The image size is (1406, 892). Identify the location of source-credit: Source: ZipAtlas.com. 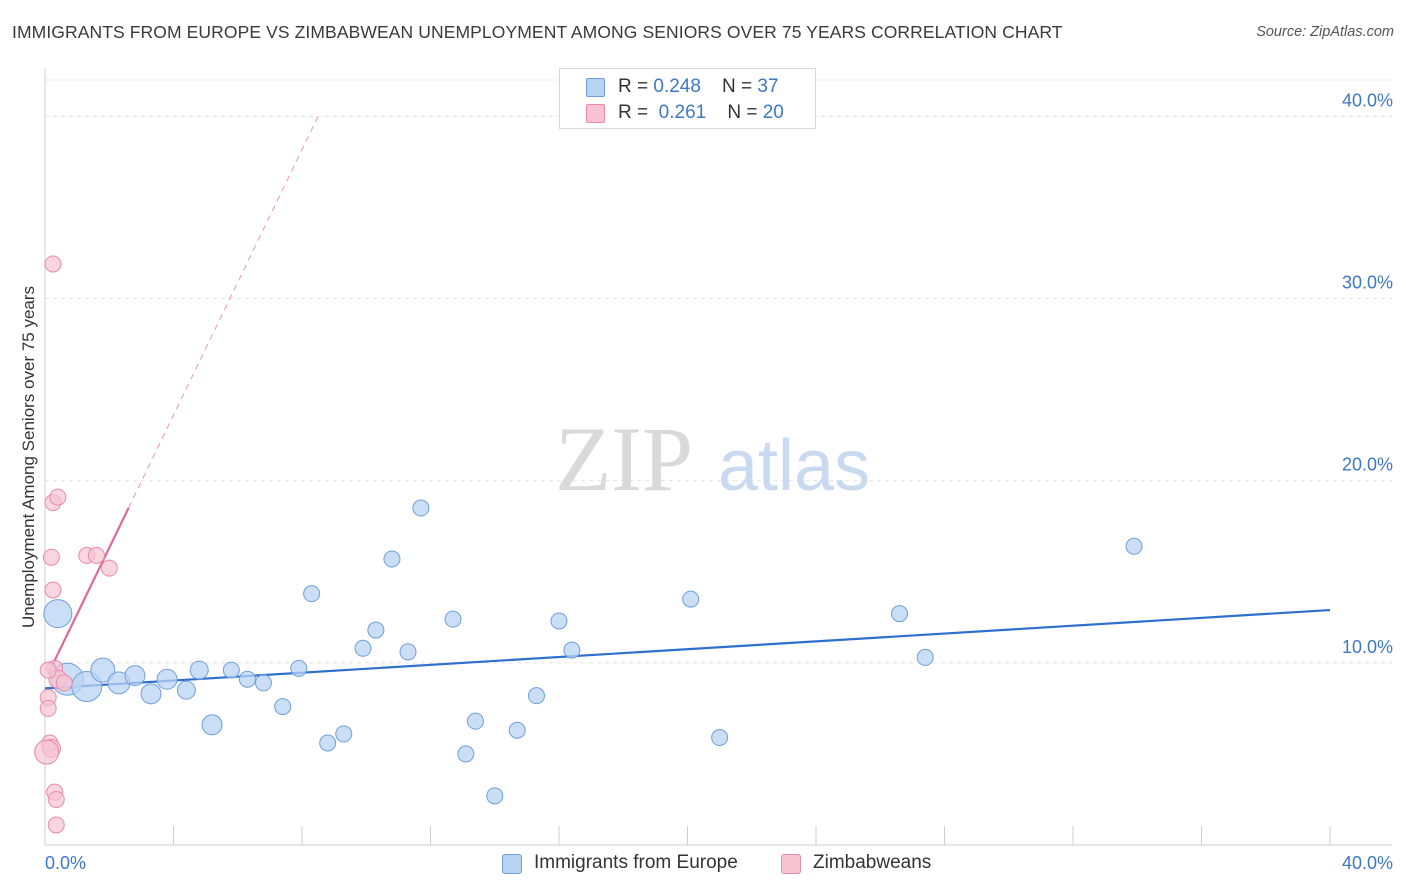
(1325, 32).